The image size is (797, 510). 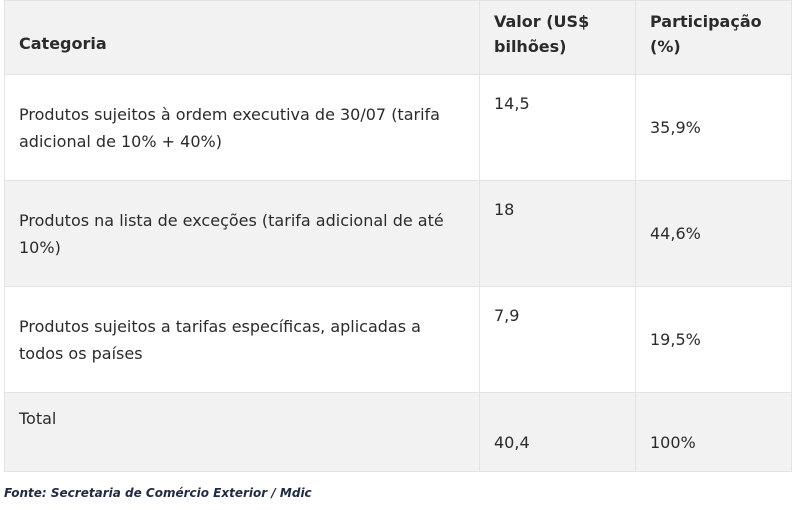 What do you see at coordinates (557, 339) in the screenshot?
I see `cell-value: 7,9` at bounding box center [557, 339].